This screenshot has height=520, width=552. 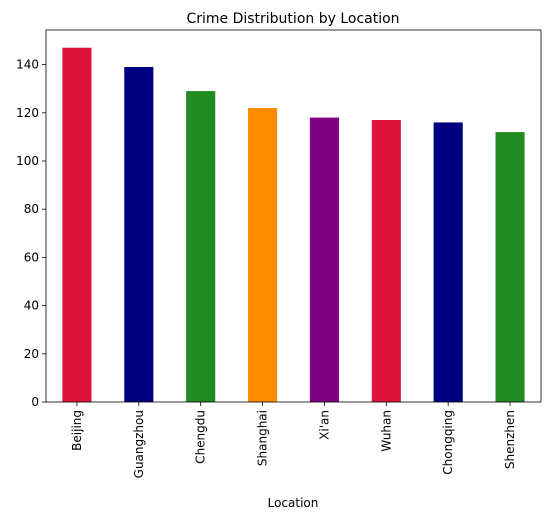 What do you see at coordinates (386, 431) in the screenshot?
I see `x-tick-label: Wuhan` at bounding box center [386, 431].